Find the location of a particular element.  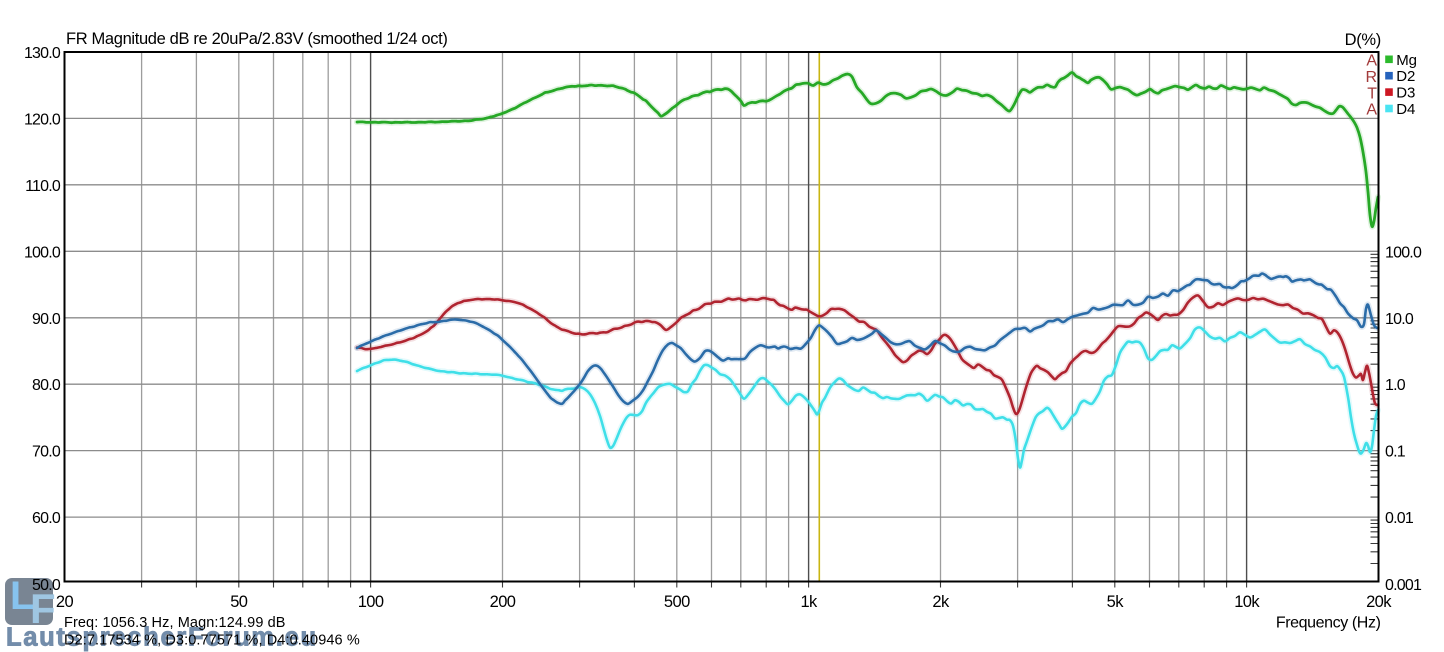

svg-text: 1k is located at coordinates (809, 602).